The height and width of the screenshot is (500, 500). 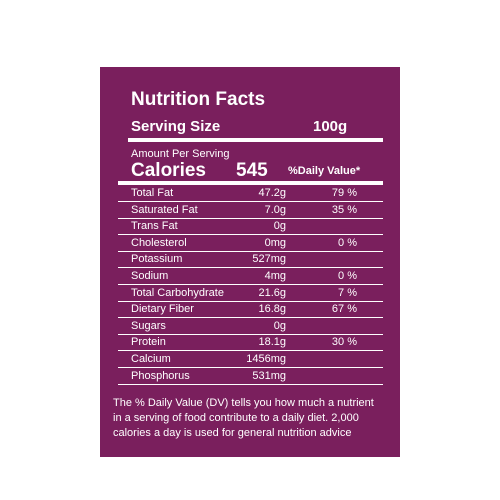 I want to click on nutrient-name: Total Carbohydrate, so click(x=177, y=292).